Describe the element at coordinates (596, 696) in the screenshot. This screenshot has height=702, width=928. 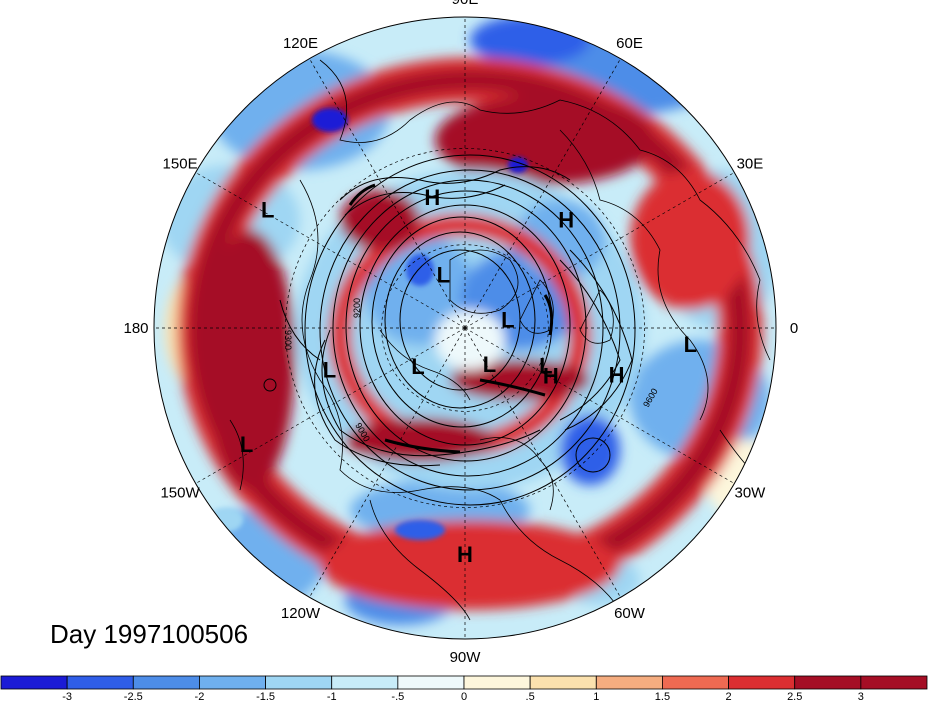
I see `colorbar-tick-label: 1` at that location.